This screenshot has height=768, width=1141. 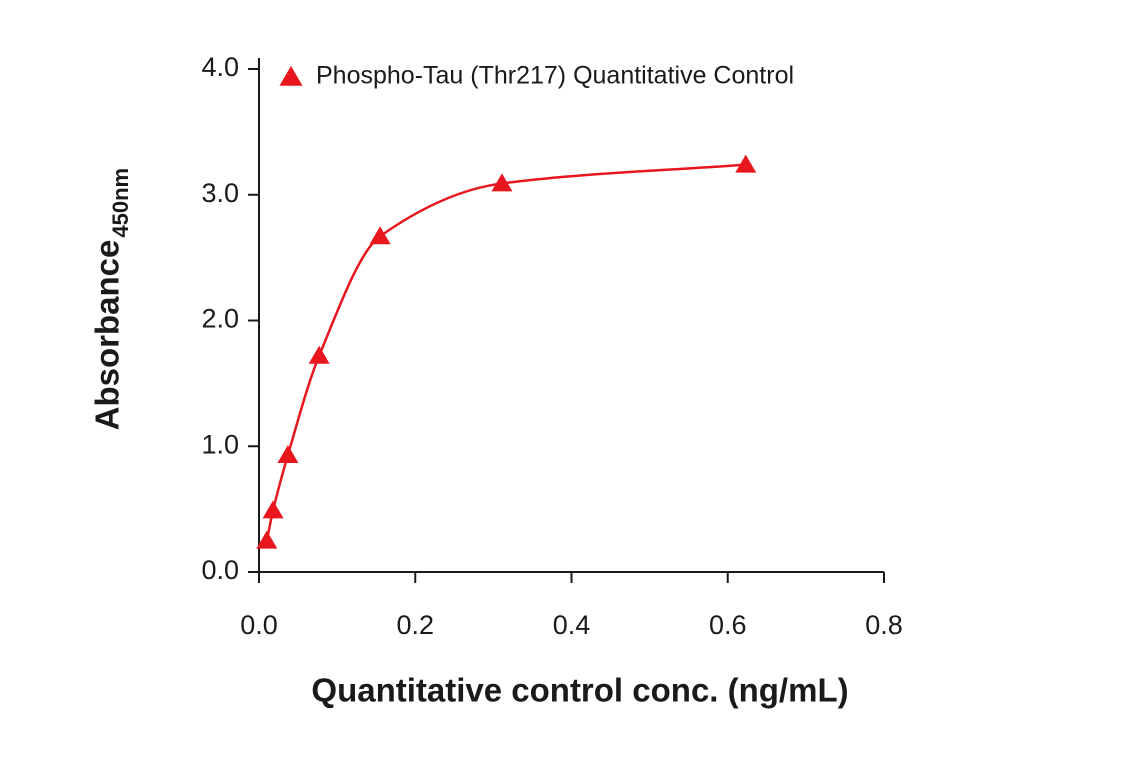 I want to click on y-tick-label: 4.0, so click(x=220, y=67).